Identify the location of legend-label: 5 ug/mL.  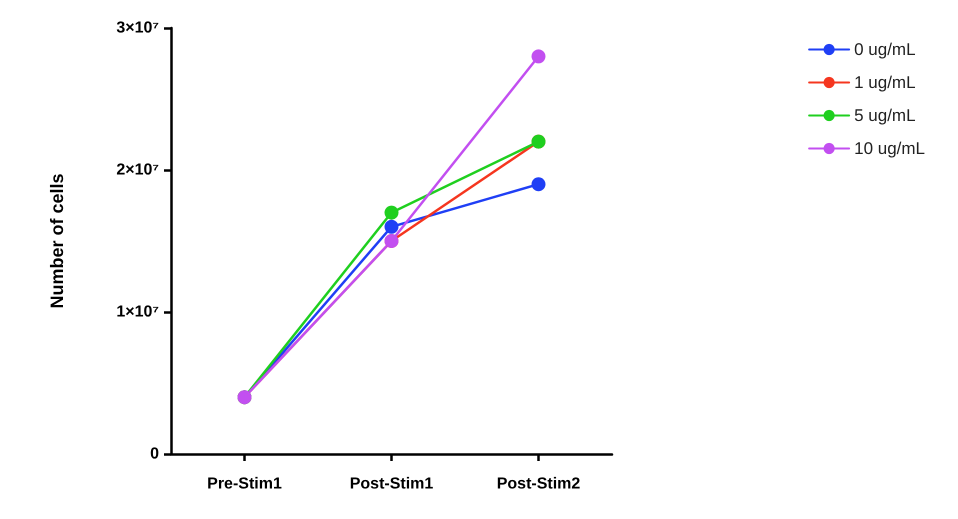
(885, 115).